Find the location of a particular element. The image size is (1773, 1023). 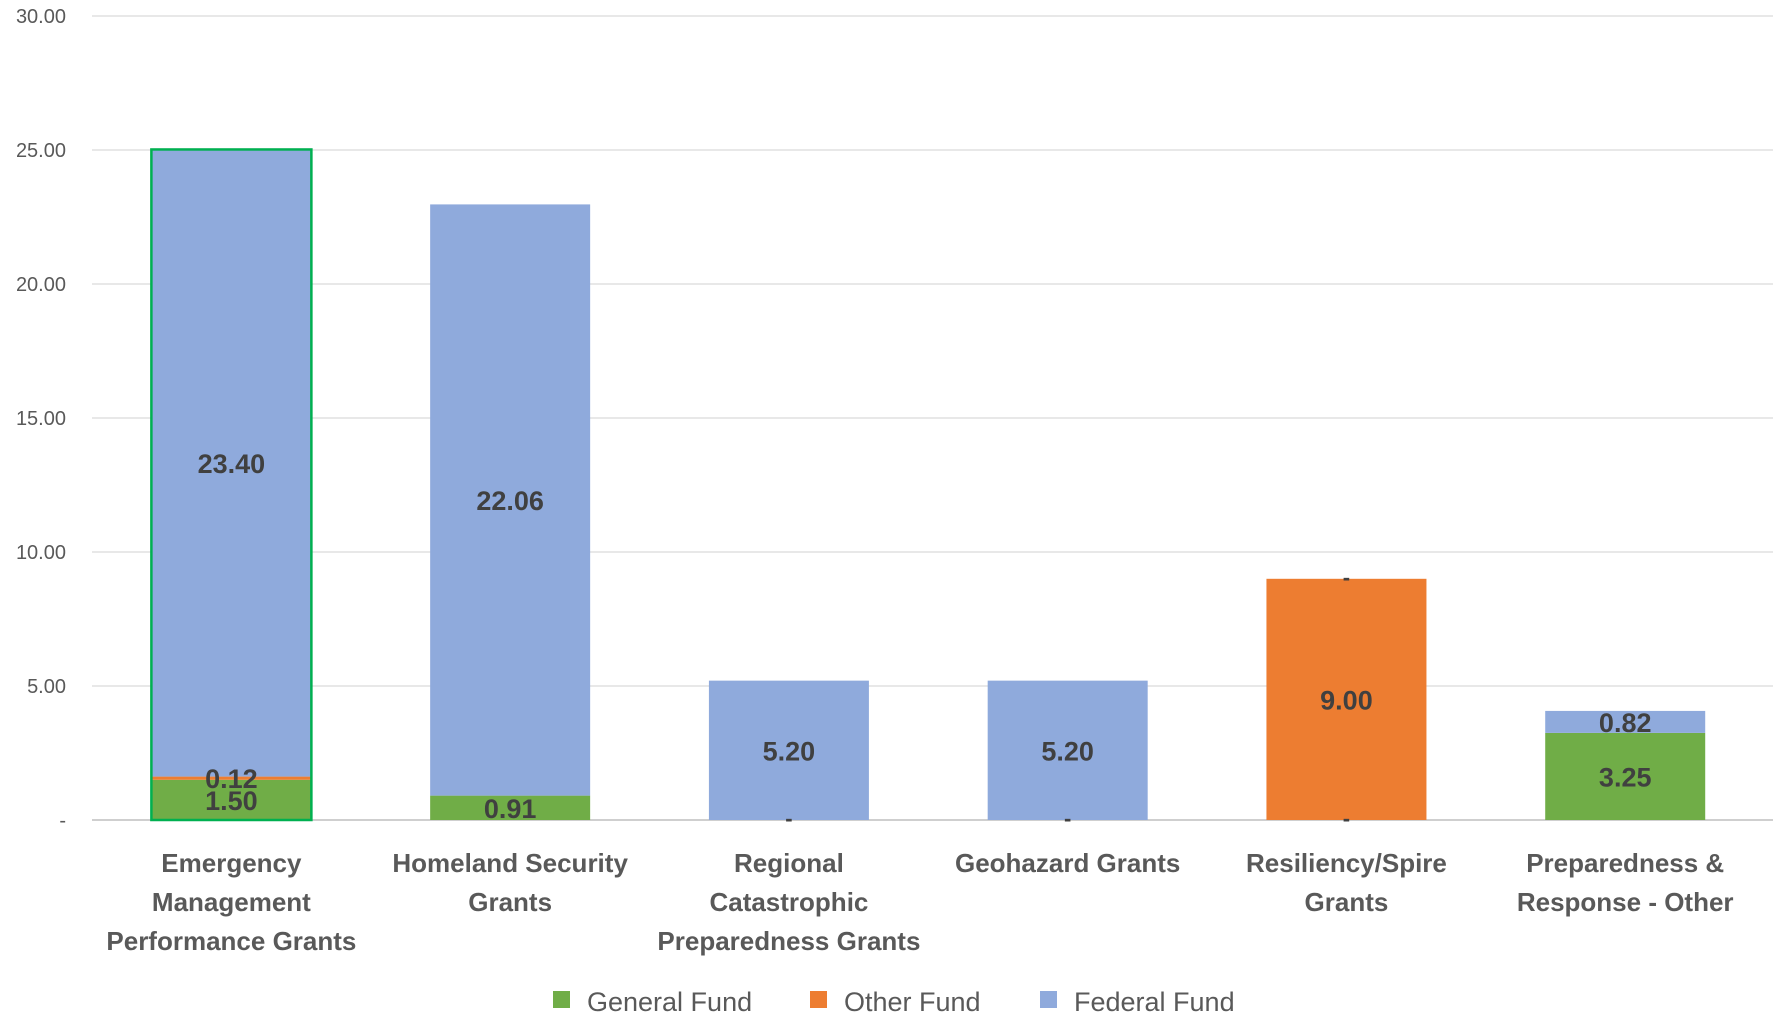

x-category-label: Homeland Security Grants is located at coordinates (510, 882).